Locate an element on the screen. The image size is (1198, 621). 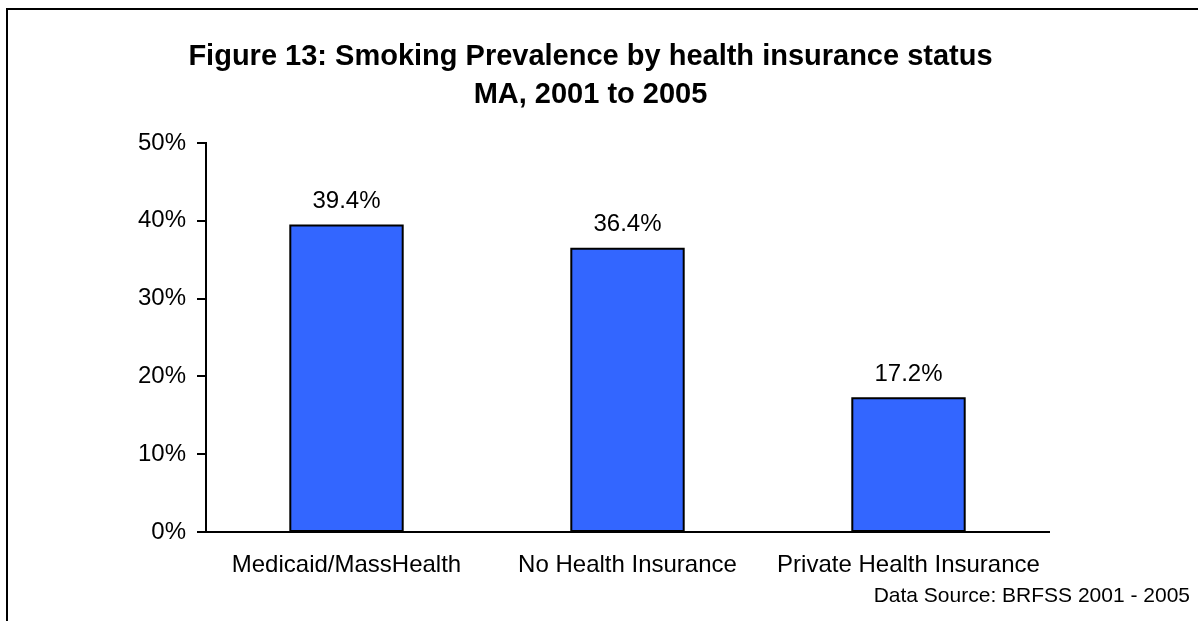
data-label: 17.2% is located at coordinates (908, 372).